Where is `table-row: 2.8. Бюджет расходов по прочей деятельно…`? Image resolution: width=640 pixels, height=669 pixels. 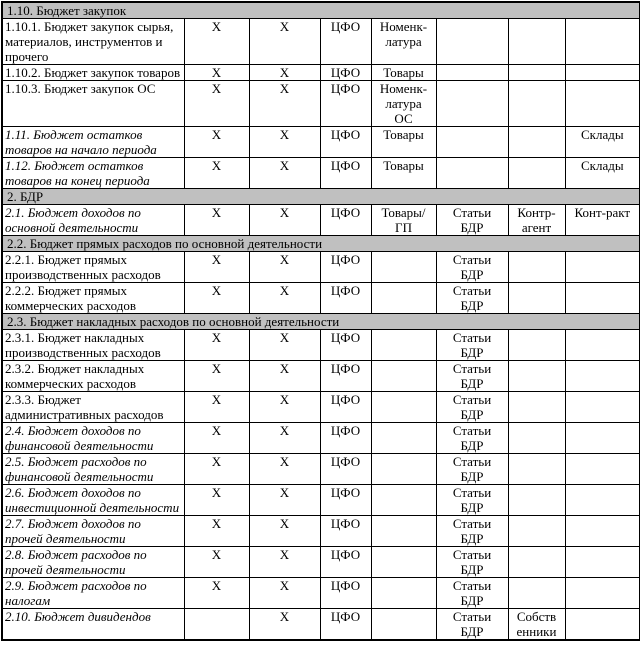 table-row: 2.8. Бюджет расходов по прочей деятельно… is located at coordinates (320, 562).